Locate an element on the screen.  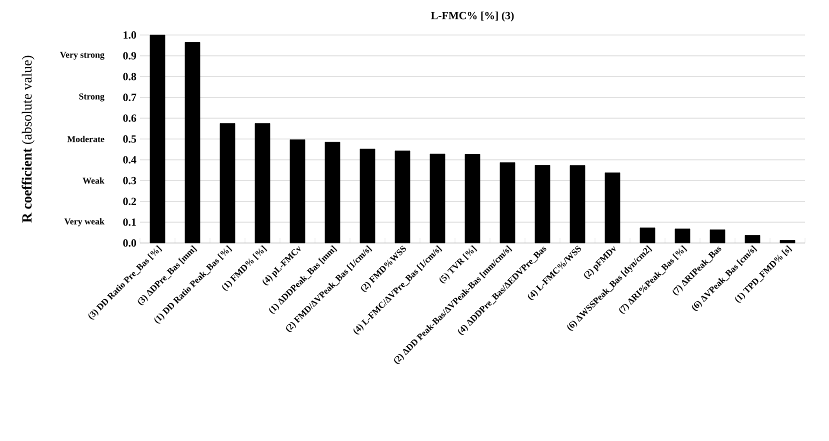
y-tick-label: 0.4 is located at coordinates (129, 160).